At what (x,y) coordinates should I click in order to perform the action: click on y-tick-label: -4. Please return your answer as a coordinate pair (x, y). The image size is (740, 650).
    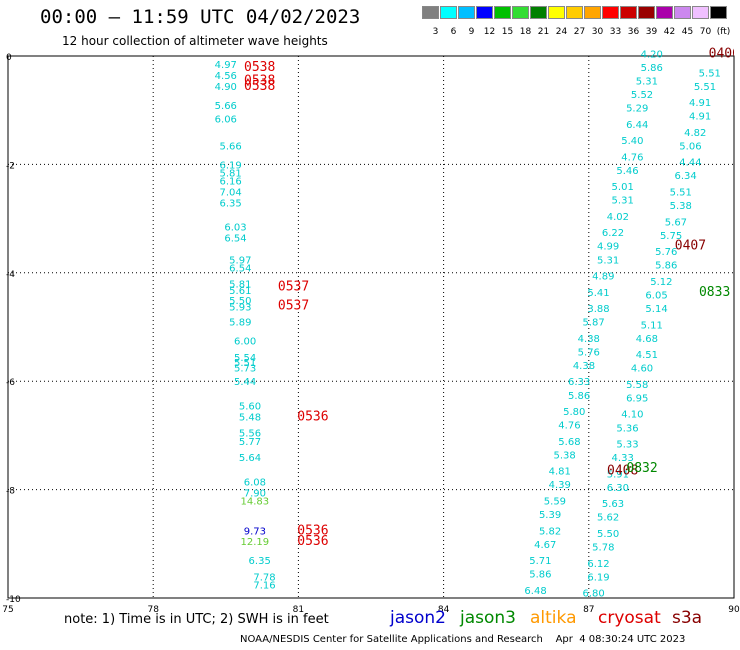
    Looking at the image, I should click on (10, 275).